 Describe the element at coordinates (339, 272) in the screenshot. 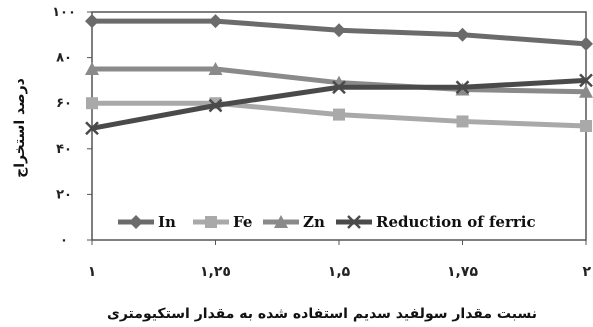

I see `x-tick-label: ١,۵` at that location.